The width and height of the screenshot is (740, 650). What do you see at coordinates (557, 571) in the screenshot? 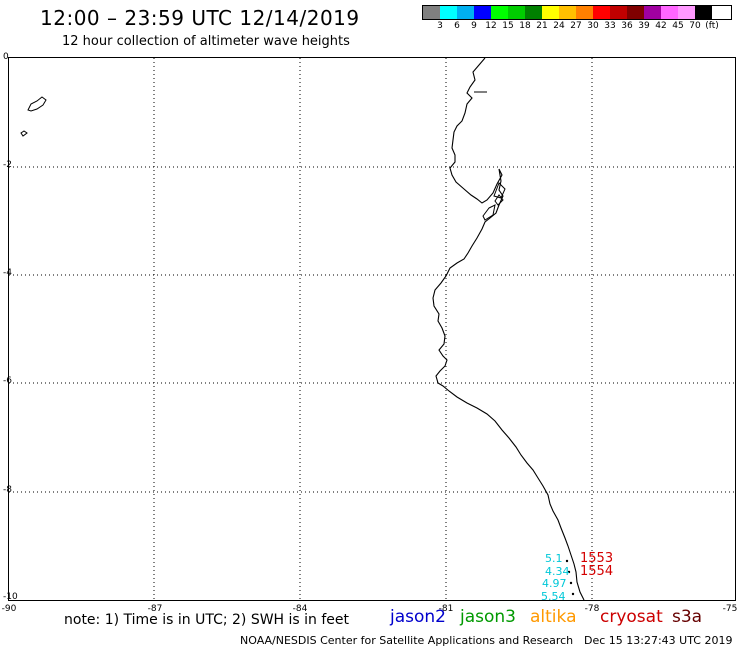
I see `swh-value: 4.34` at bounding box center [557, 571].